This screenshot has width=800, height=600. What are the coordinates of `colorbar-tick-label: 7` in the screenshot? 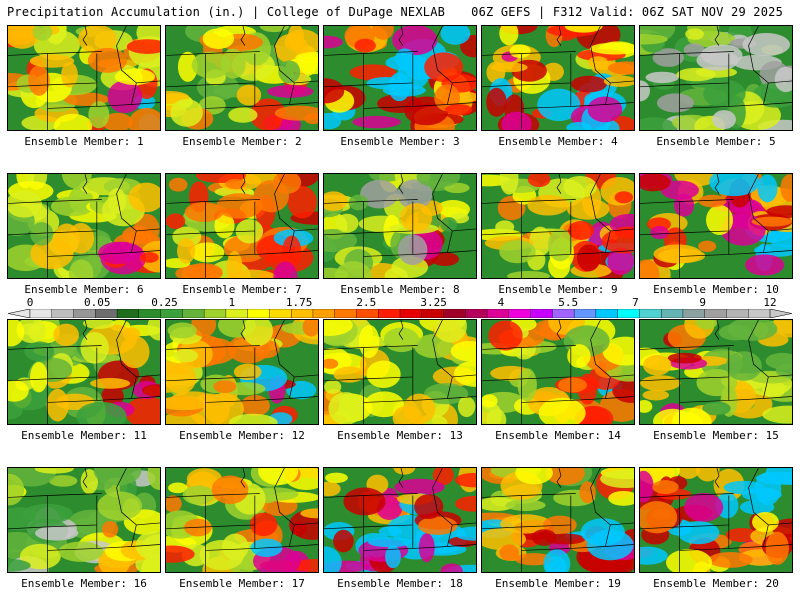 It's located at (635, 302).